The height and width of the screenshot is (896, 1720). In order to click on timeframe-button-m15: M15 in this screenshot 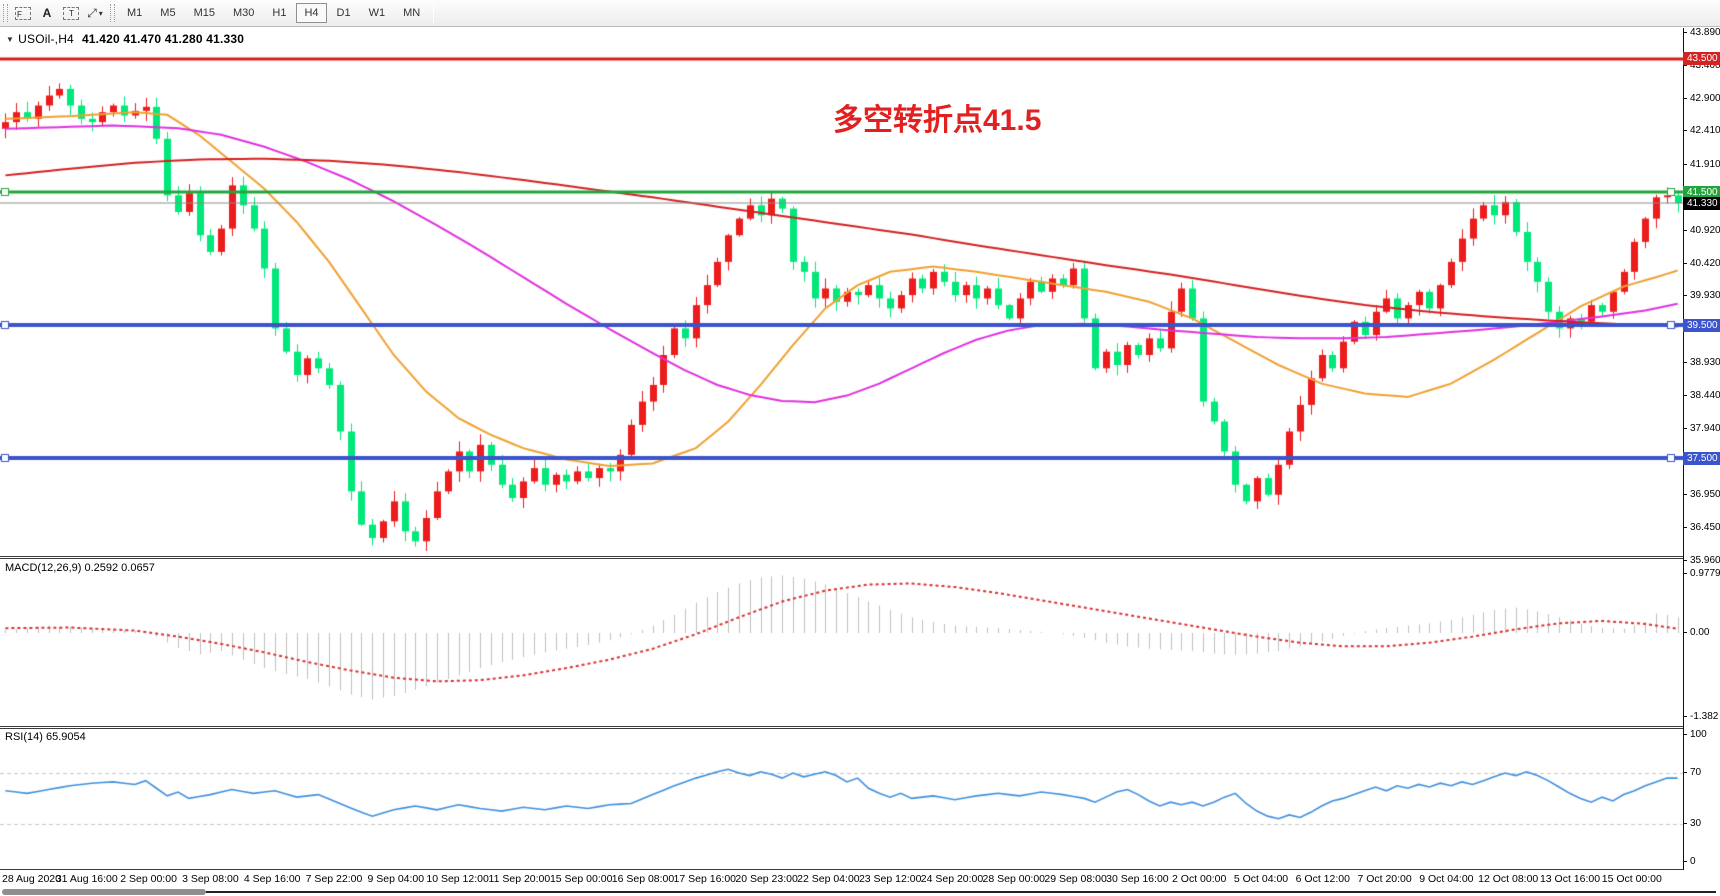, I will do `click(204, 13)`.